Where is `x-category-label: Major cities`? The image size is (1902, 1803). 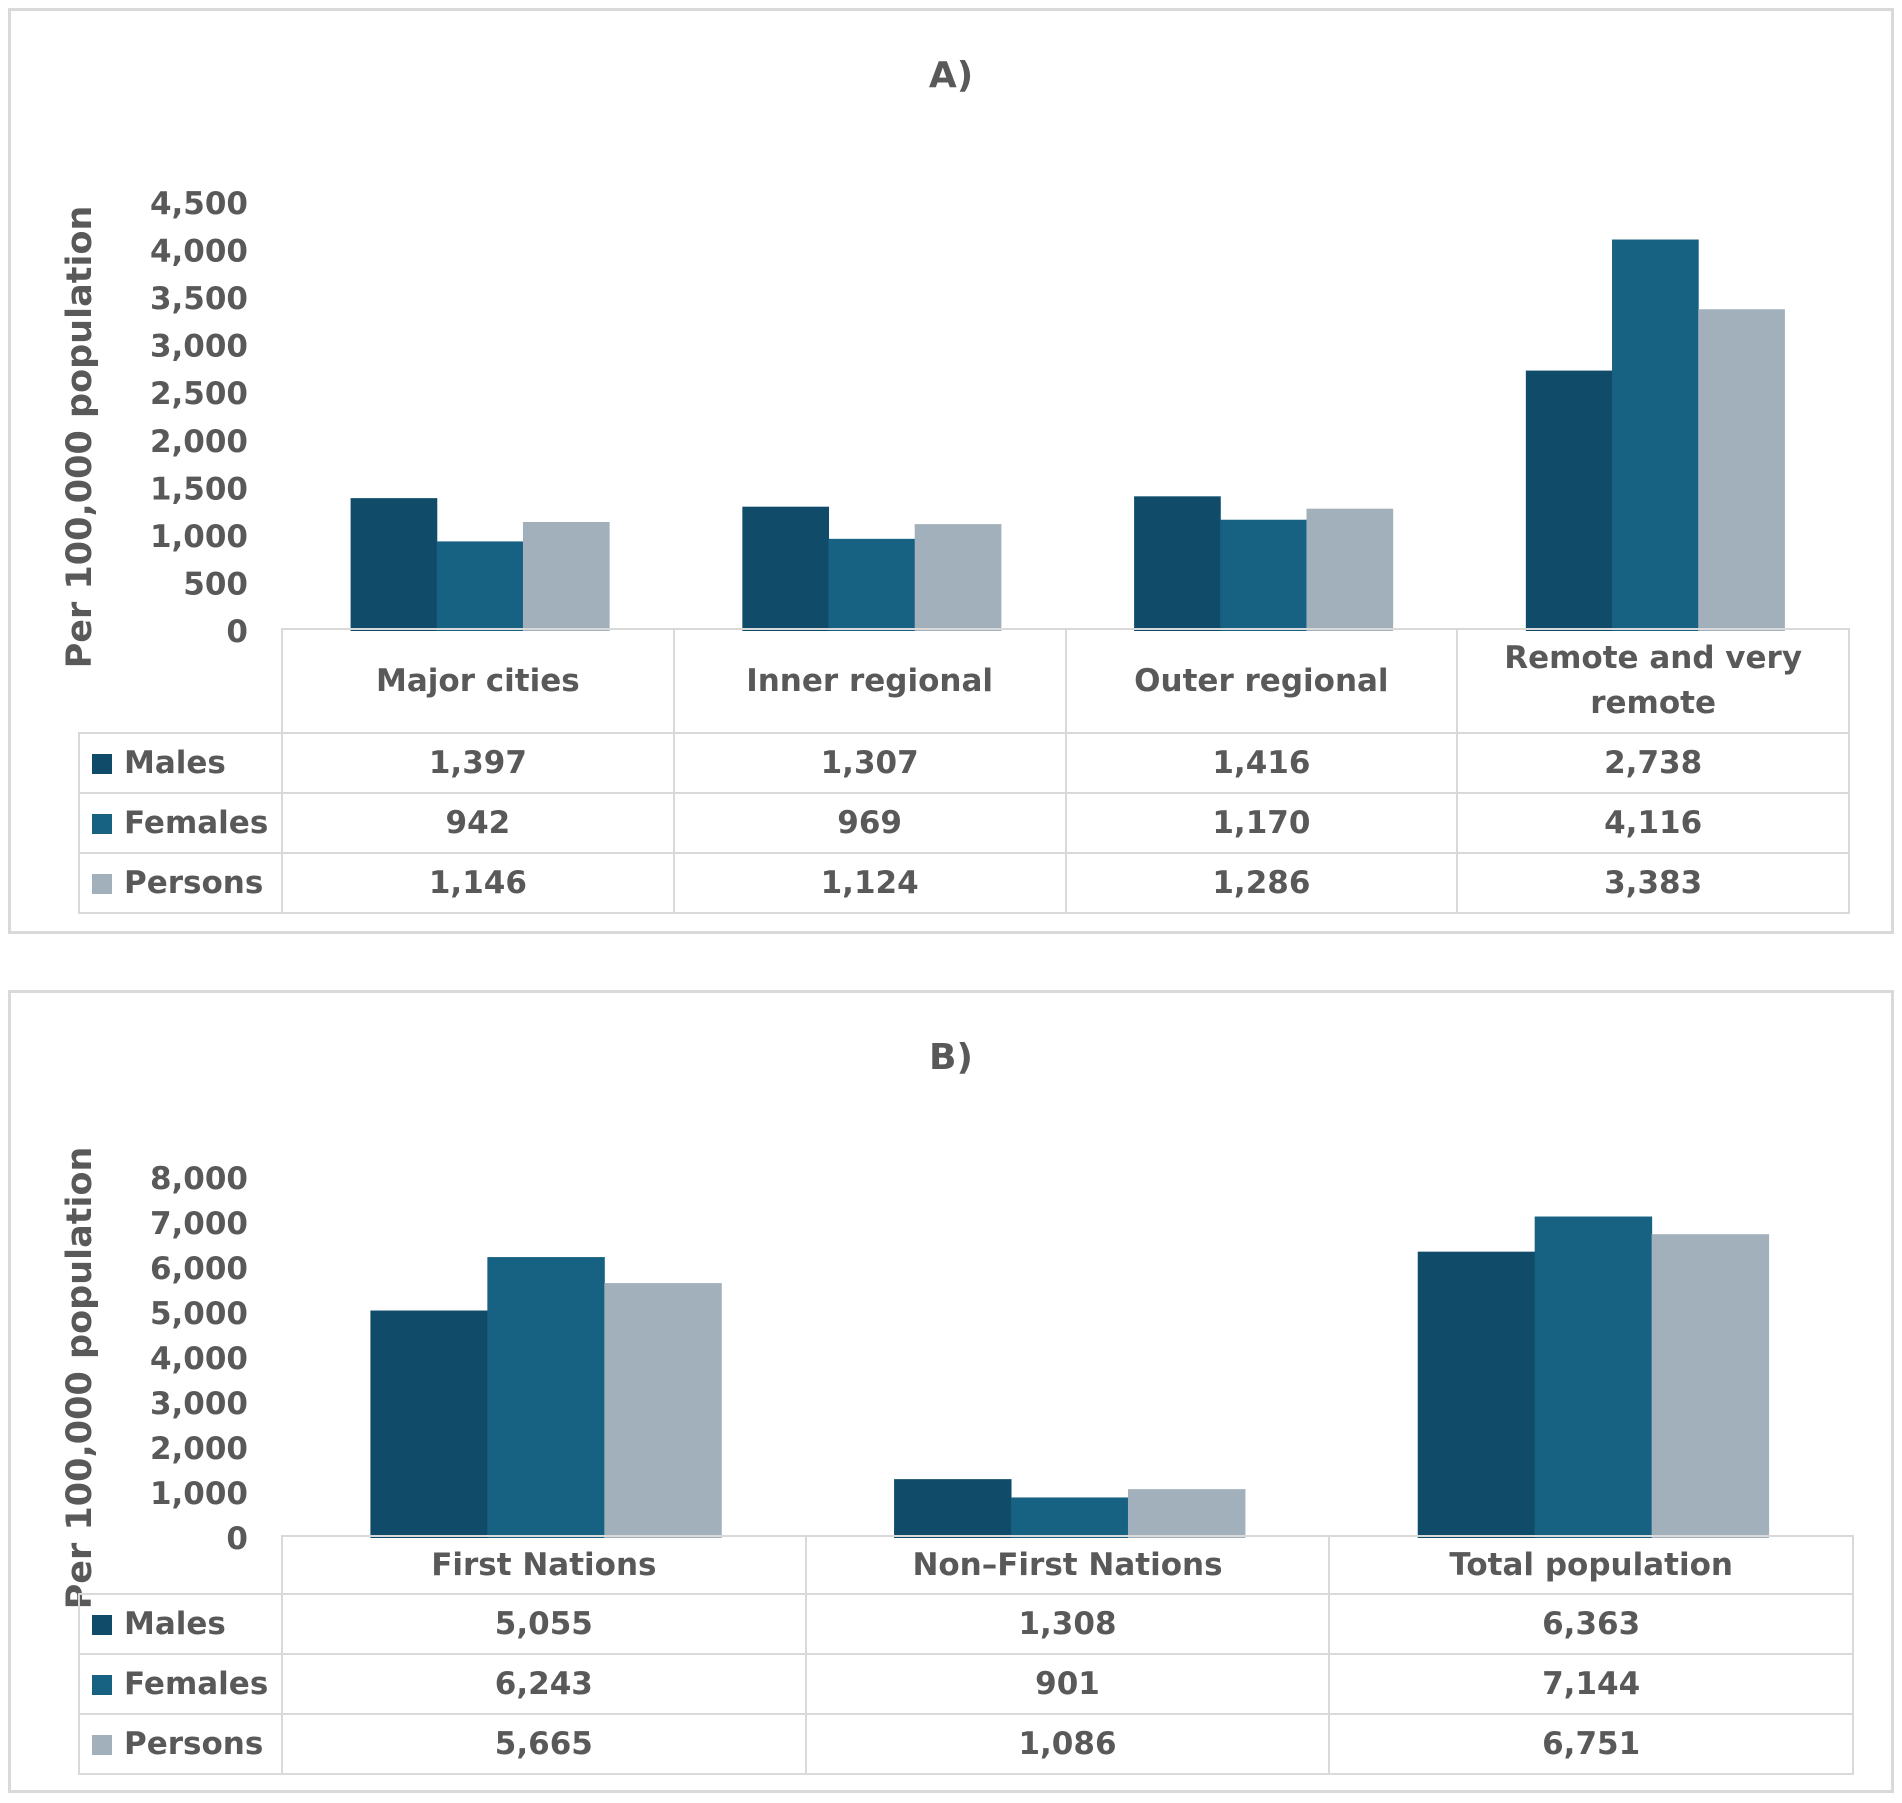
x-category-label: Major cities is located at coordinates (478, 681).